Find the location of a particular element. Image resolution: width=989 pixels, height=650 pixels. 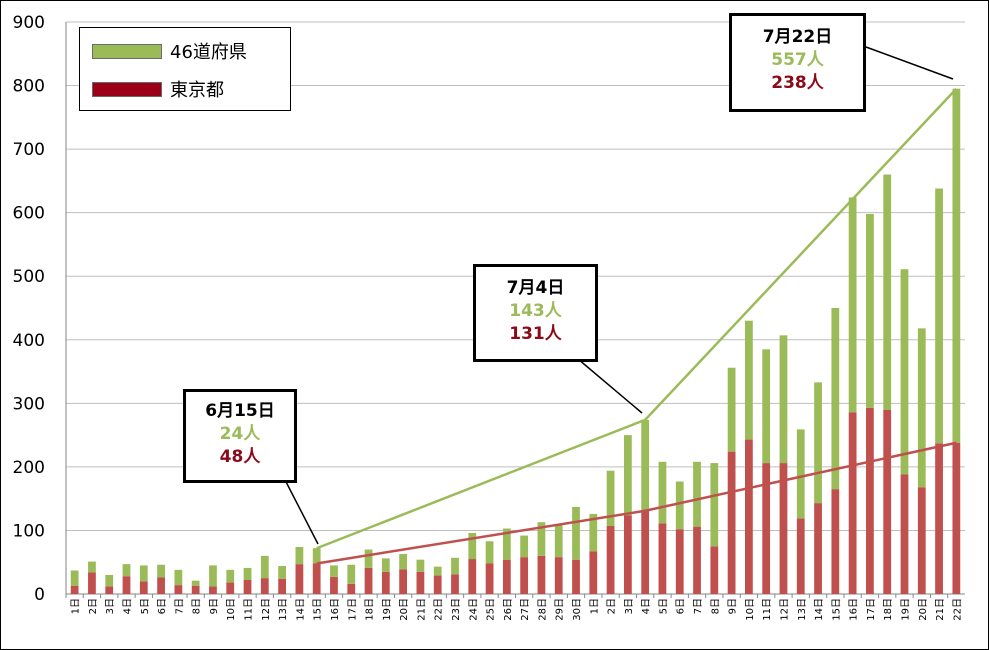

x-tick-label: 22日 is located at coordinates (439, 609).